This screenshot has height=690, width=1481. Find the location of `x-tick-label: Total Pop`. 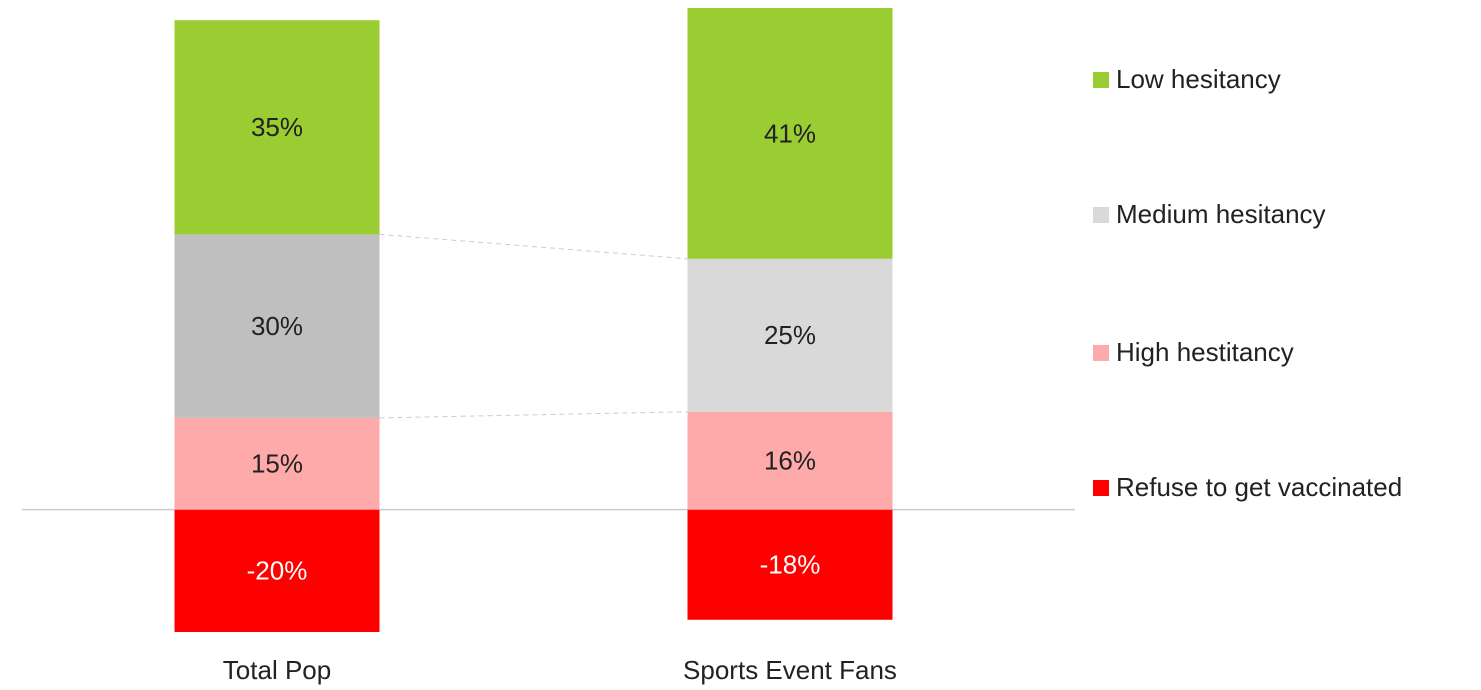

x-tick-label: Total Pop is located at coordinates (277, 670).